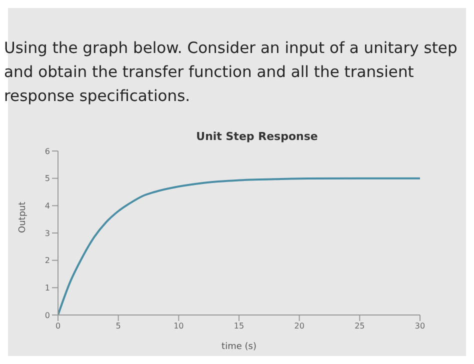 The image size is (474, 364). What do you see at coordinates (58, 326) in the screenshot?
I see `x-tick-label: 0` at bounding box center [58, 326].